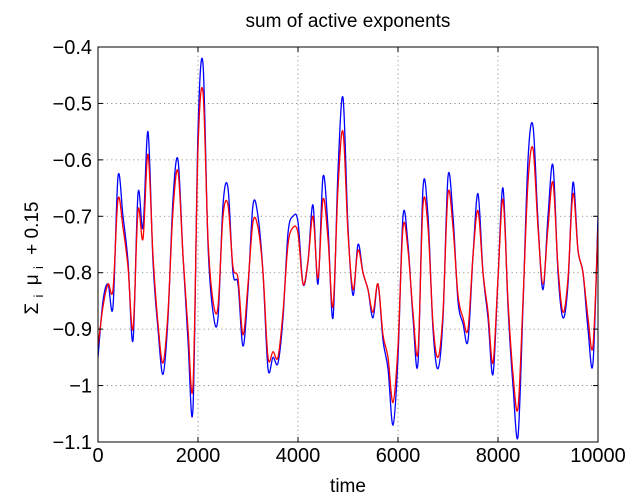 This screenshot has height=497, width=632. What do you see at coordinates (32, 228) in the screenshot?
I see `y-label-offset: + 0.15` at bounding box center [32, 228].